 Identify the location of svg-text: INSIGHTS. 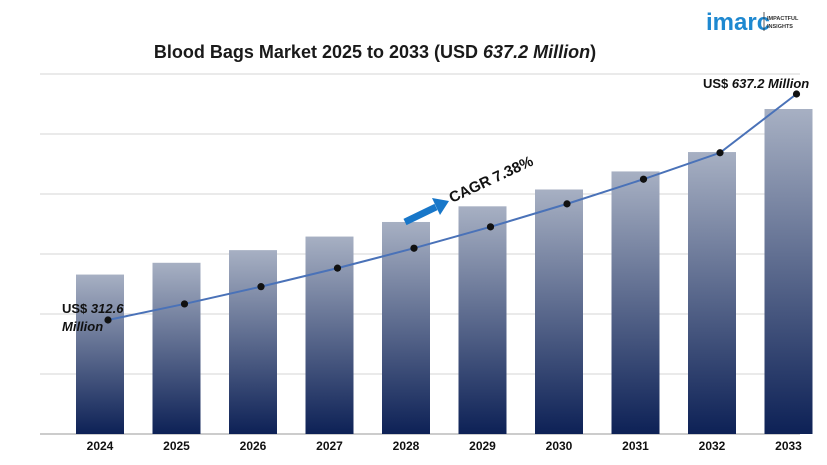
(780, 27).